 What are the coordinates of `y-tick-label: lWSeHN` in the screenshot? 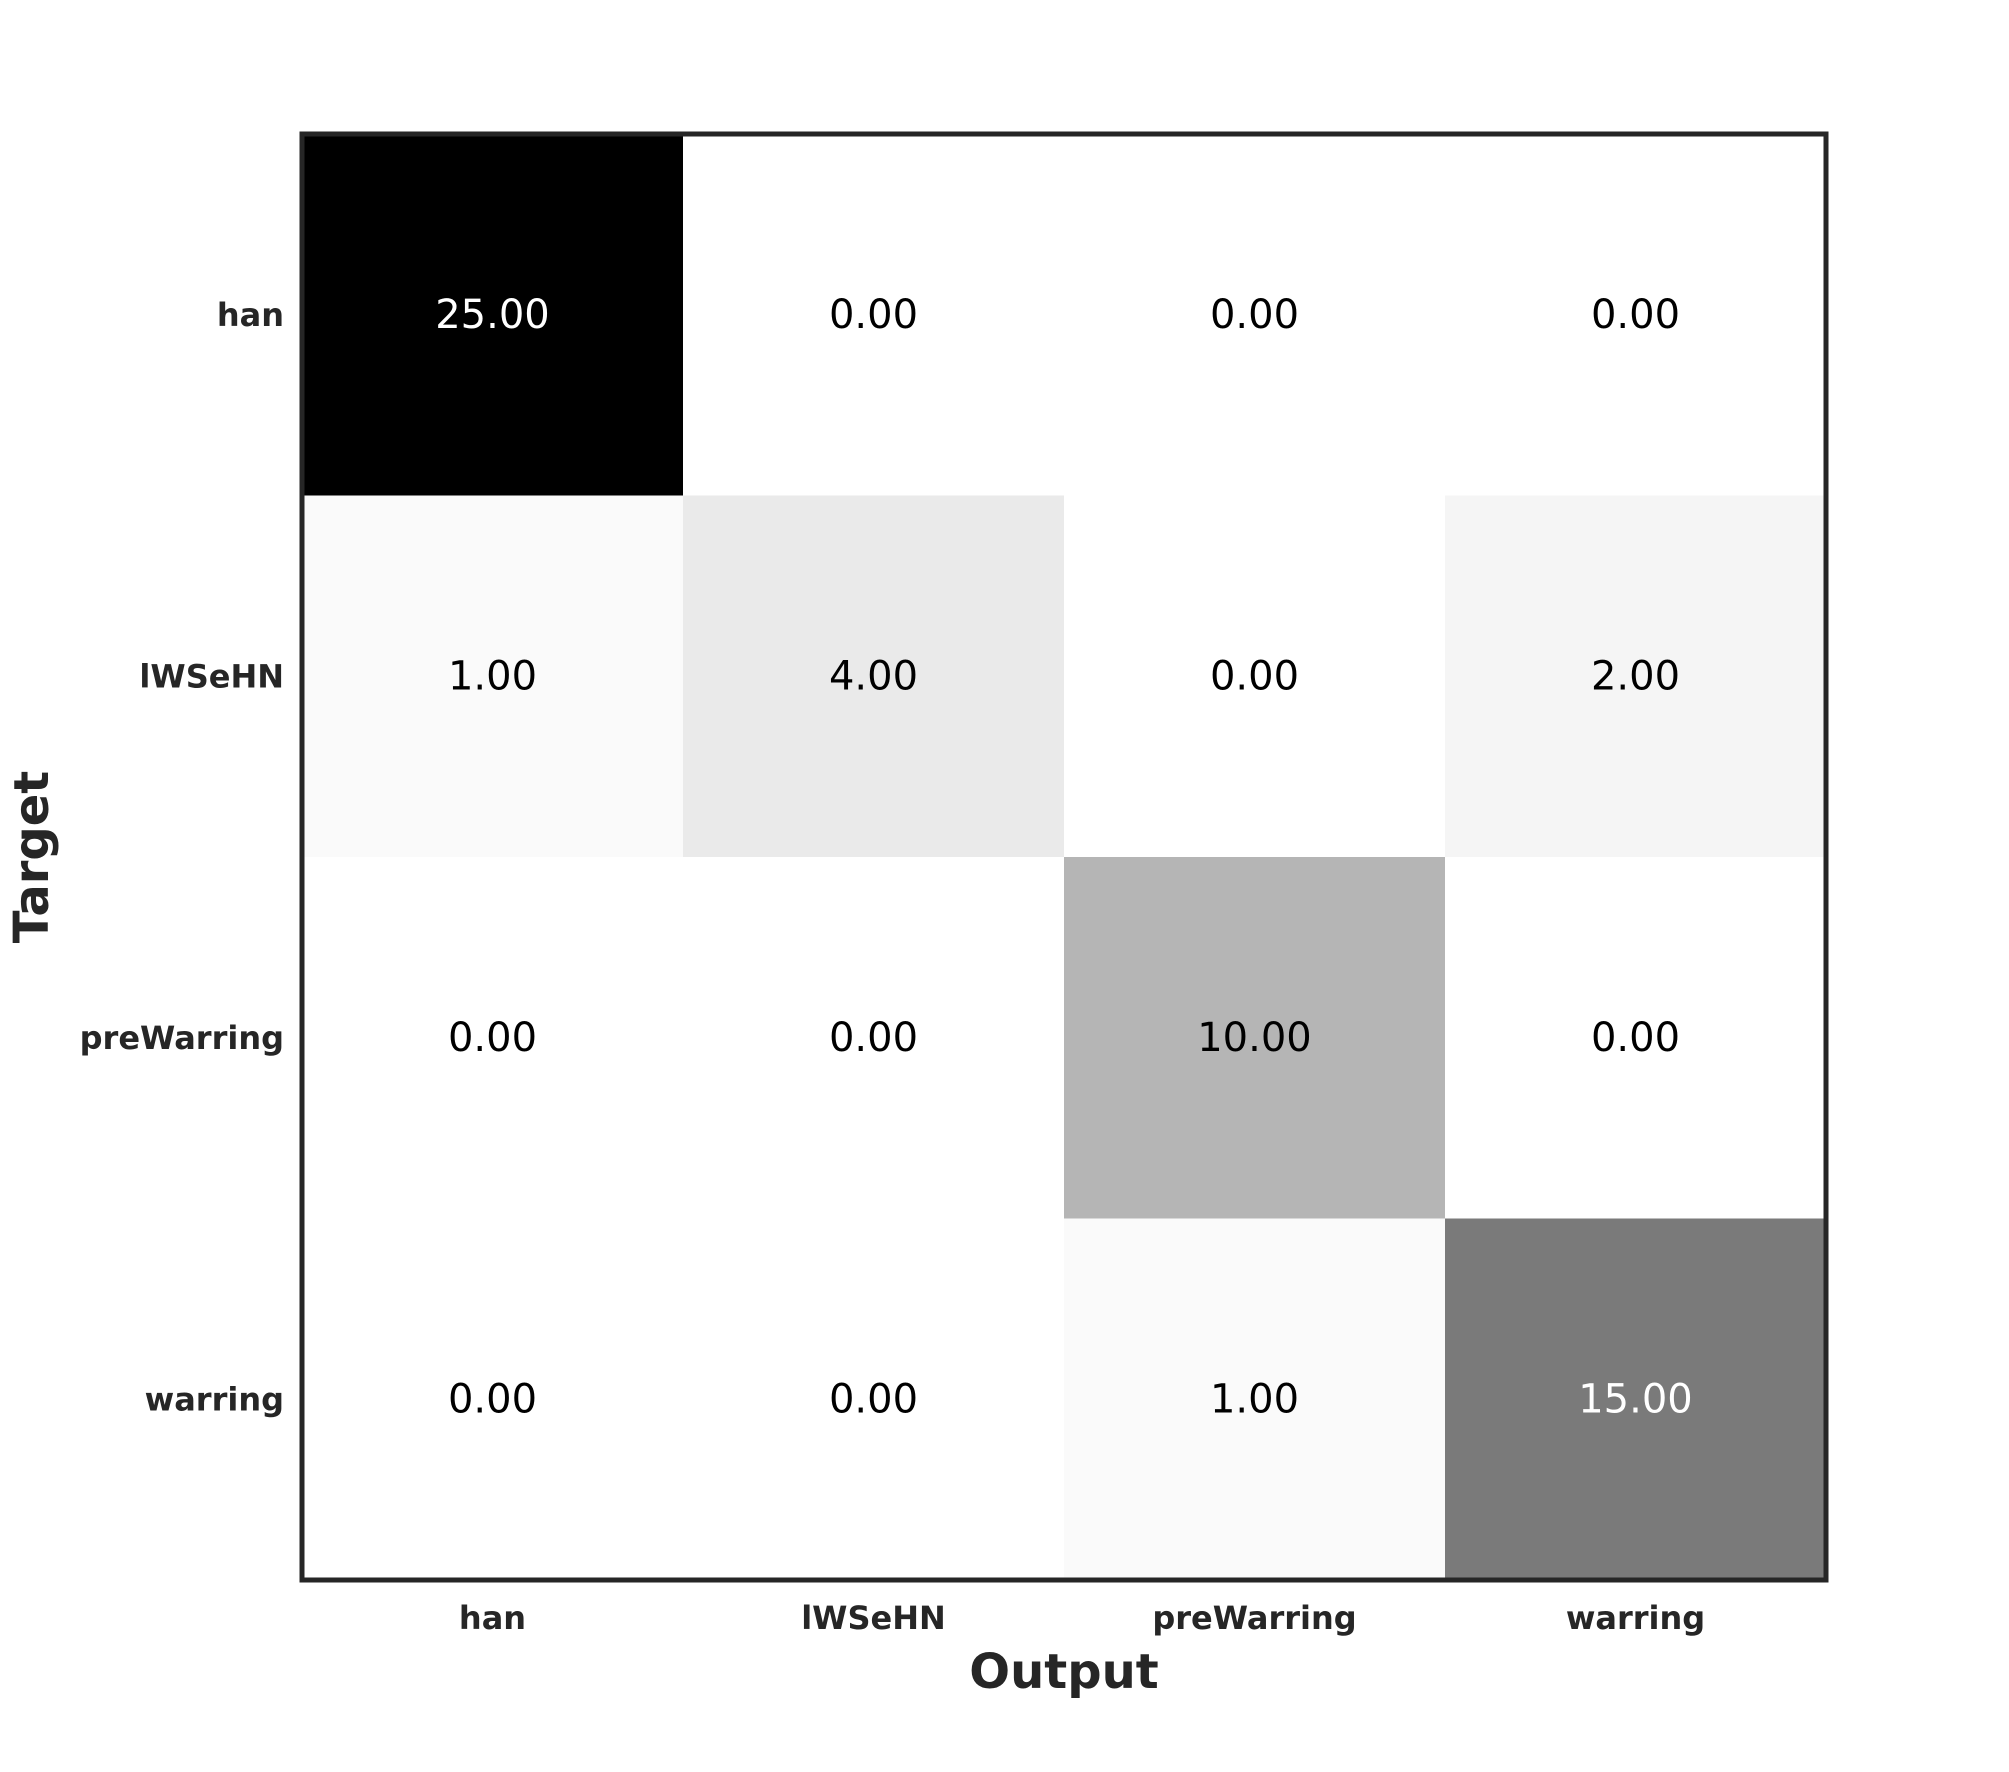 It's located at (211, 676).